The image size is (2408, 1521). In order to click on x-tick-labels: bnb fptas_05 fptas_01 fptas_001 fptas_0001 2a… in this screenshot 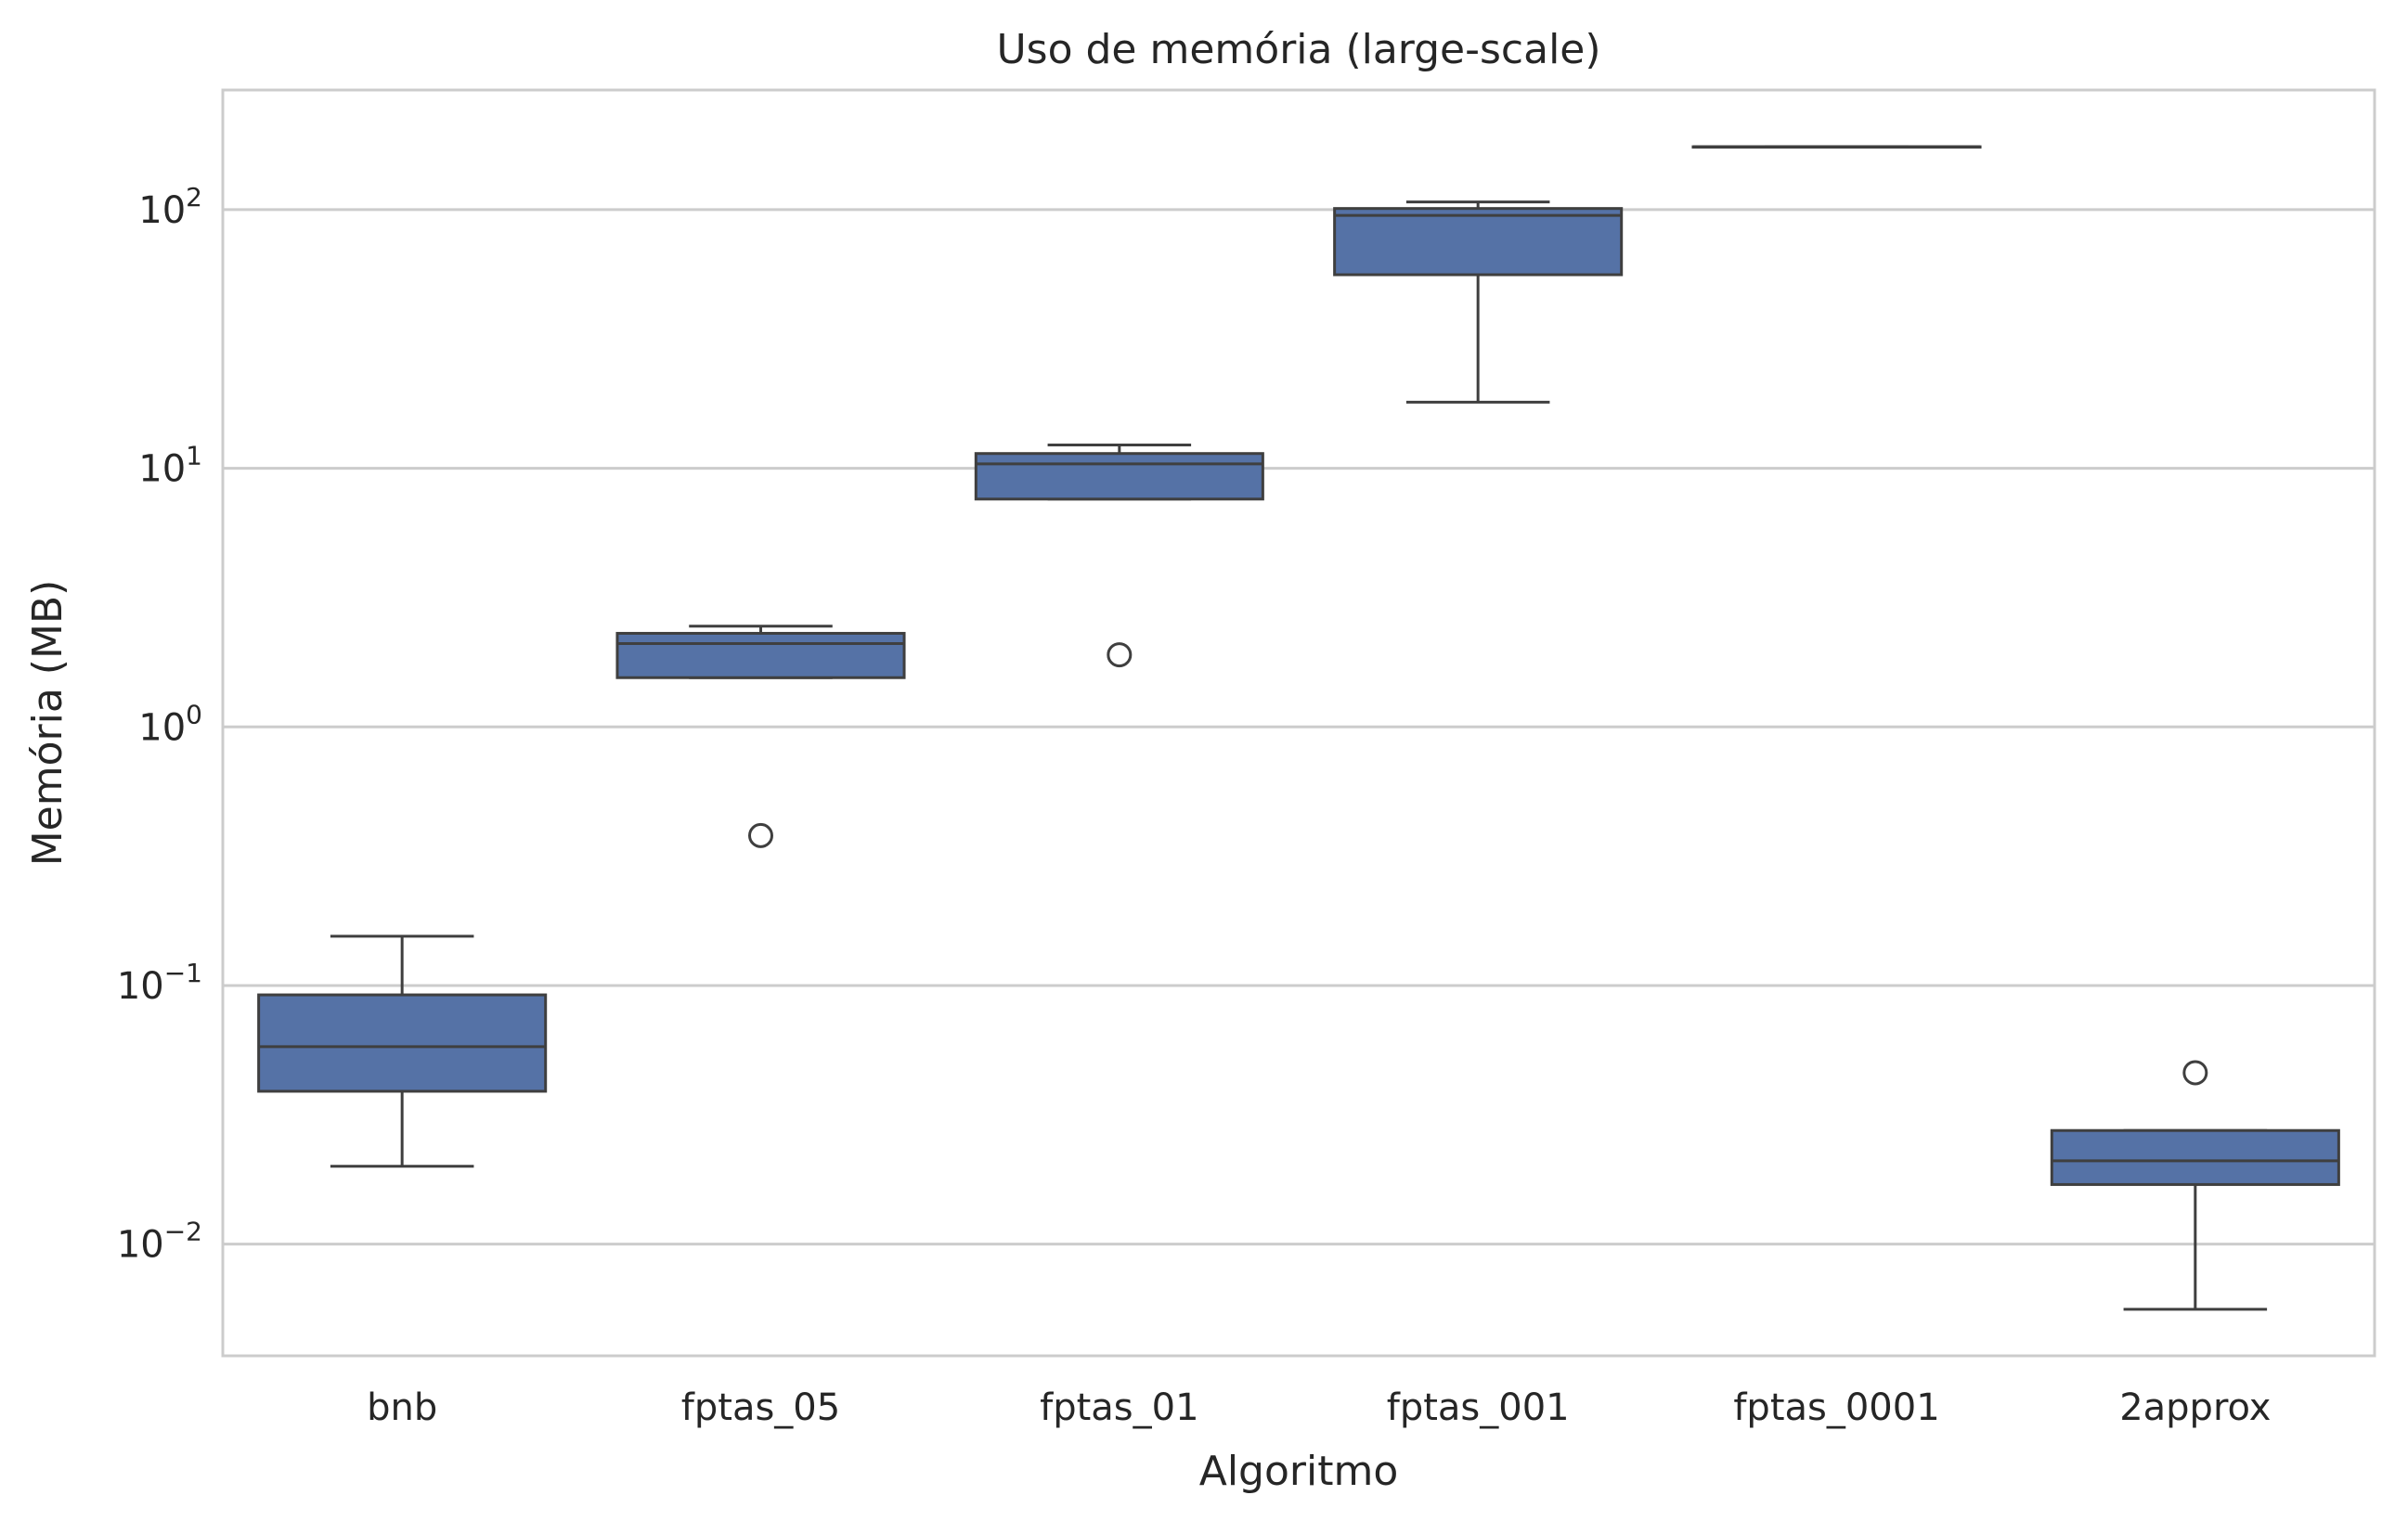, I will do `click(1319, 1407)`.